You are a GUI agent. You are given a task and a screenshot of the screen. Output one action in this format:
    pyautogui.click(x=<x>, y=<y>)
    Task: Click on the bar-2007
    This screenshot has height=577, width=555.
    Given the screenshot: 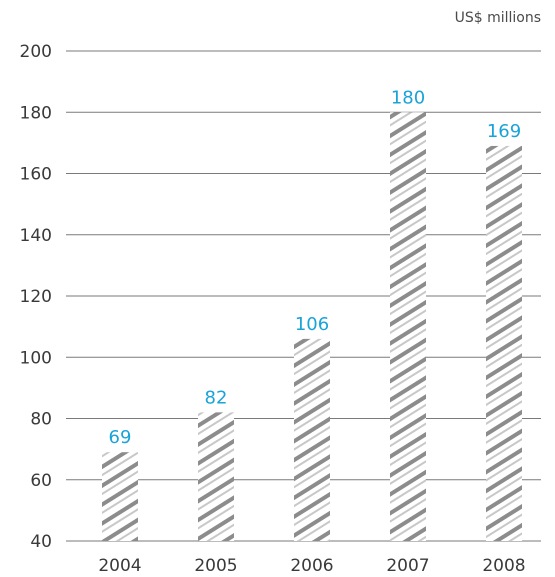 What is the action you would take?
    pyautogui.click(x=408, y=326)
    